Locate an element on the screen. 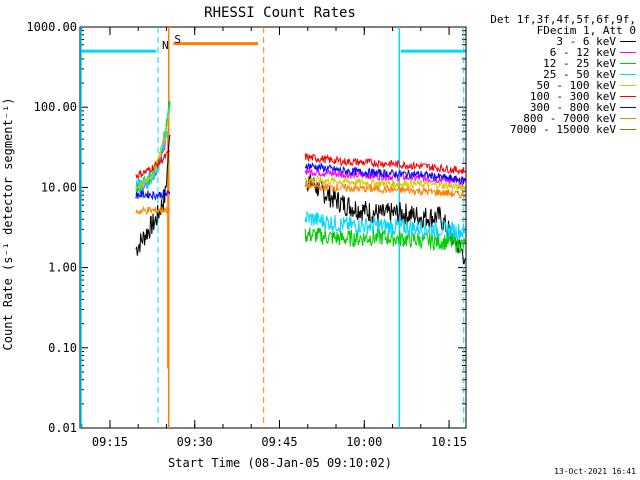 Image resolution: width=640 pixels, height=480 pixels. x-axis-label: Start Time (08-Jan-05 09:10:02) is located at coordinates (280, 463).